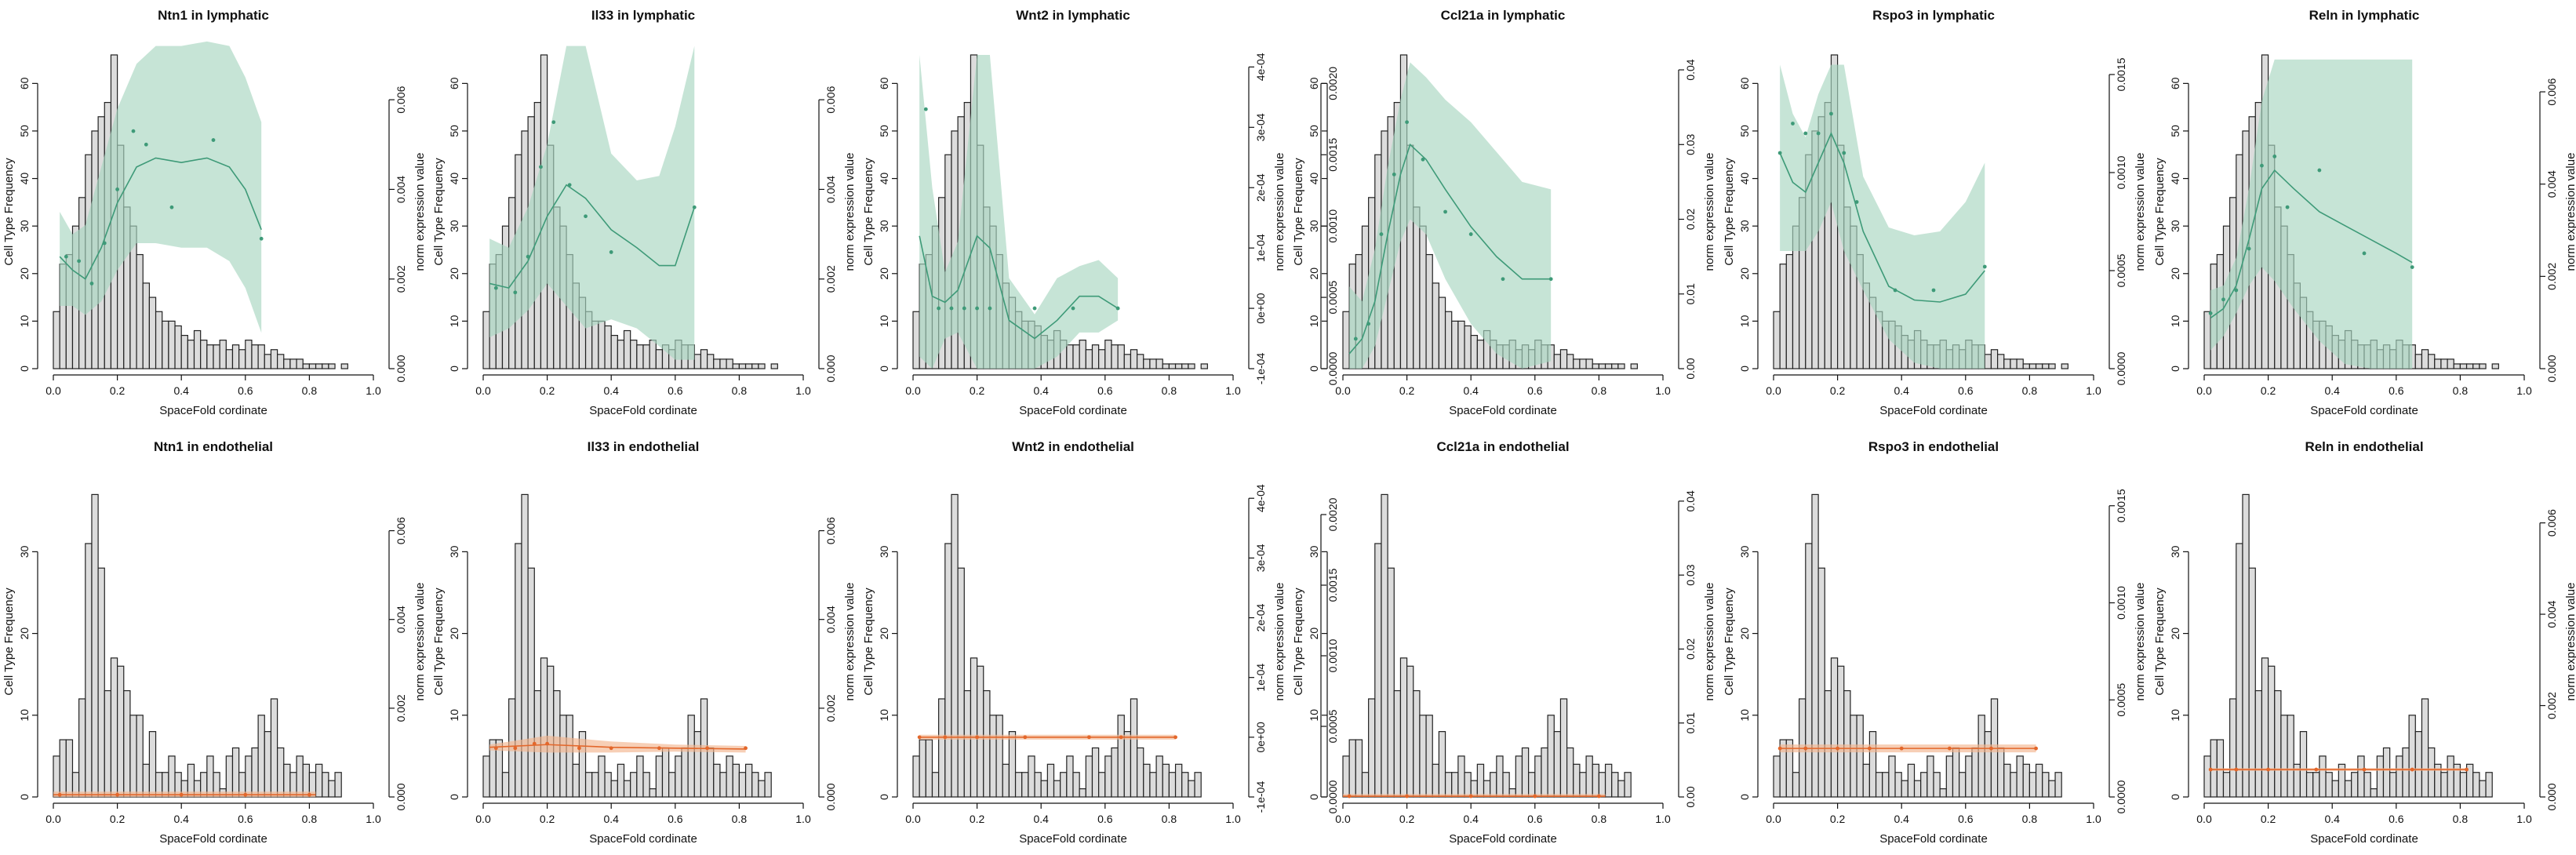 The height and width of the screenshot is (855, 2576). I want to click on x-tick-label: 0.8, so click(740, 390).